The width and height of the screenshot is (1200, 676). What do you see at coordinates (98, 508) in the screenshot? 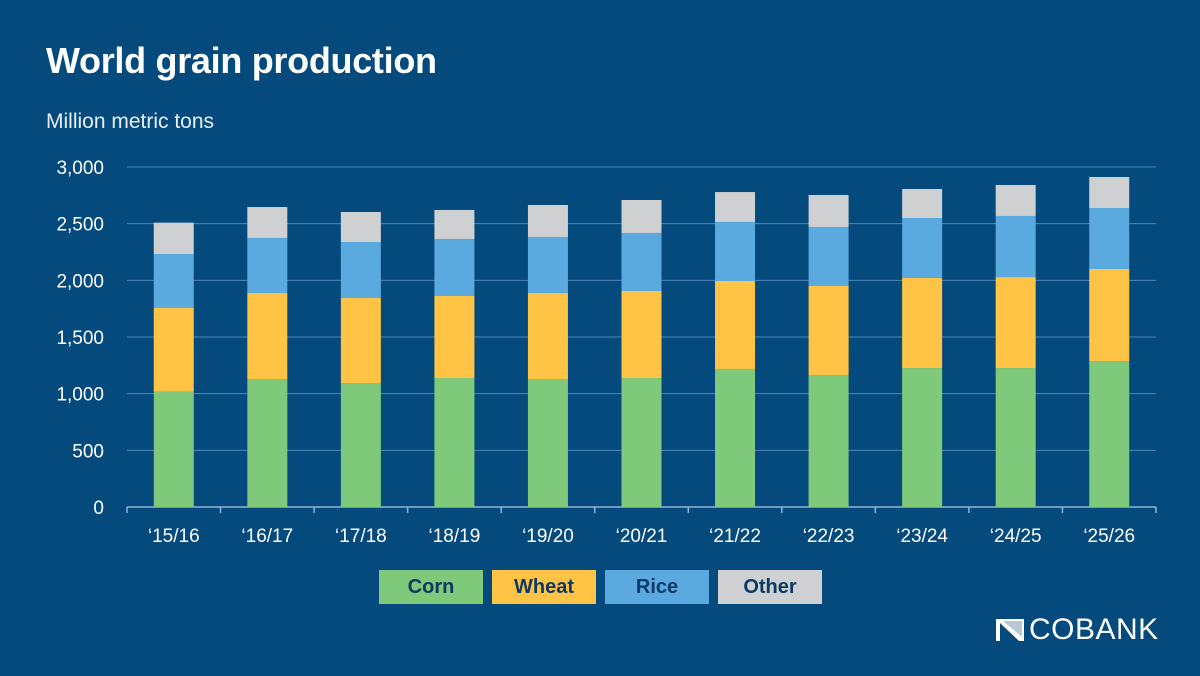
I see `y-tick-label: 0` at bounding box center [98, 508].